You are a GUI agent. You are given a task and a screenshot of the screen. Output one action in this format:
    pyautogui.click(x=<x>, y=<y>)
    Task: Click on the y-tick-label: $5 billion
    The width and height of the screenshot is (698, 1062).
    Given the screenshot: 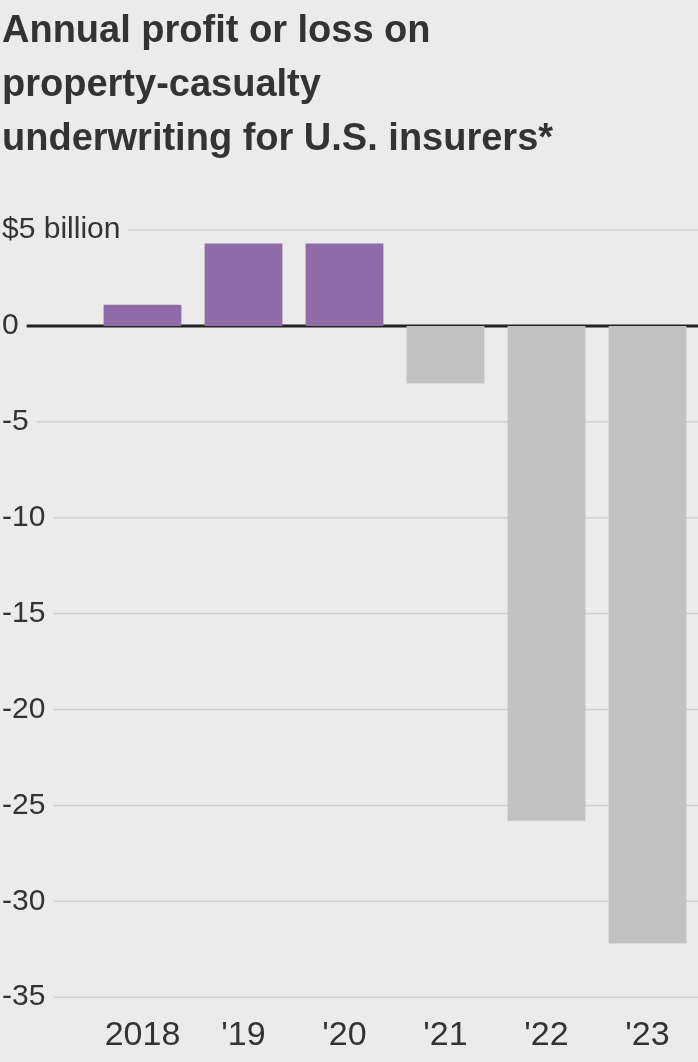 What is the action you would take?
    pyautogui.click(x=61, y=228)
    